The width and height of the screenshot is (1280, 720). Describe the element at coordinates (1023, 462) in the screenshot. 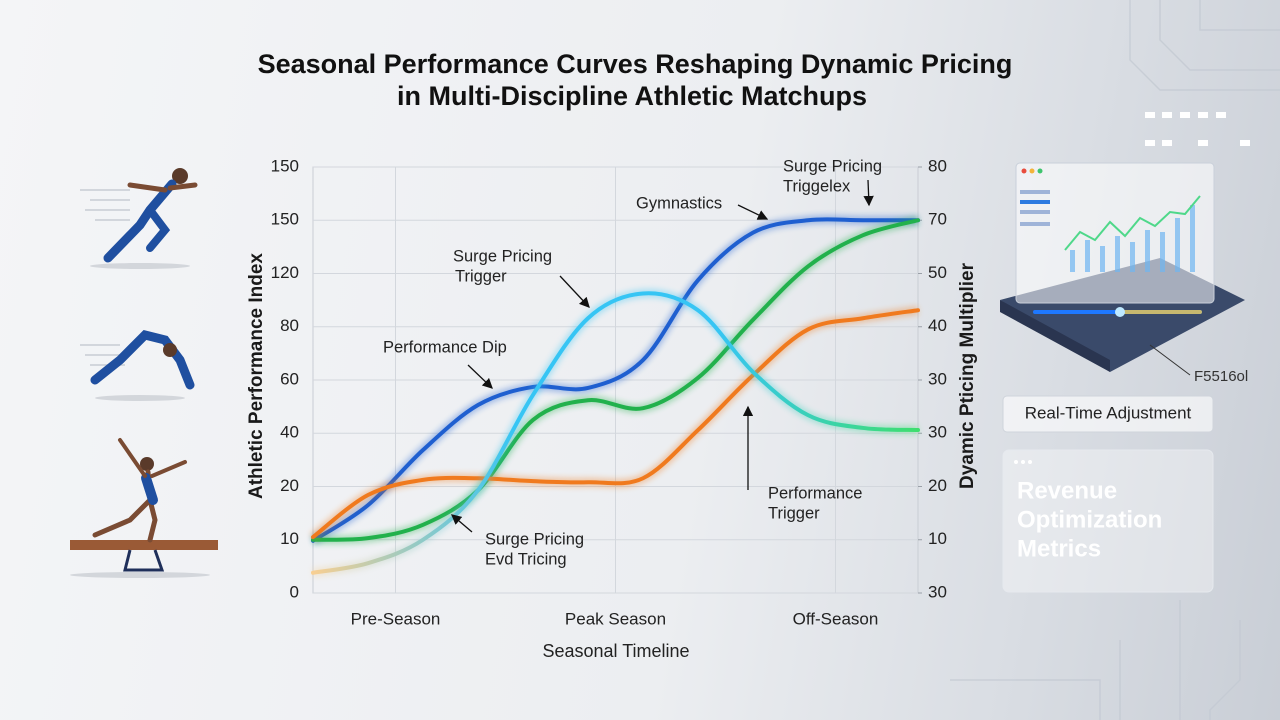

I see `card-dots` at that location.